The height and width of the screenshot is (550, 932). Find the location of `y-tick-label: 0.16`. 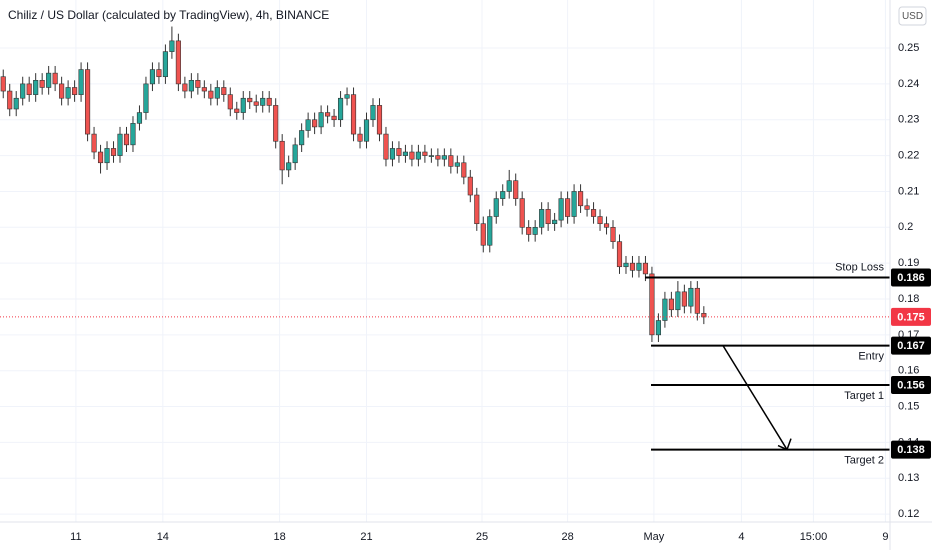

y-tick-label: 0.16 is located at coordinates (908, 371).